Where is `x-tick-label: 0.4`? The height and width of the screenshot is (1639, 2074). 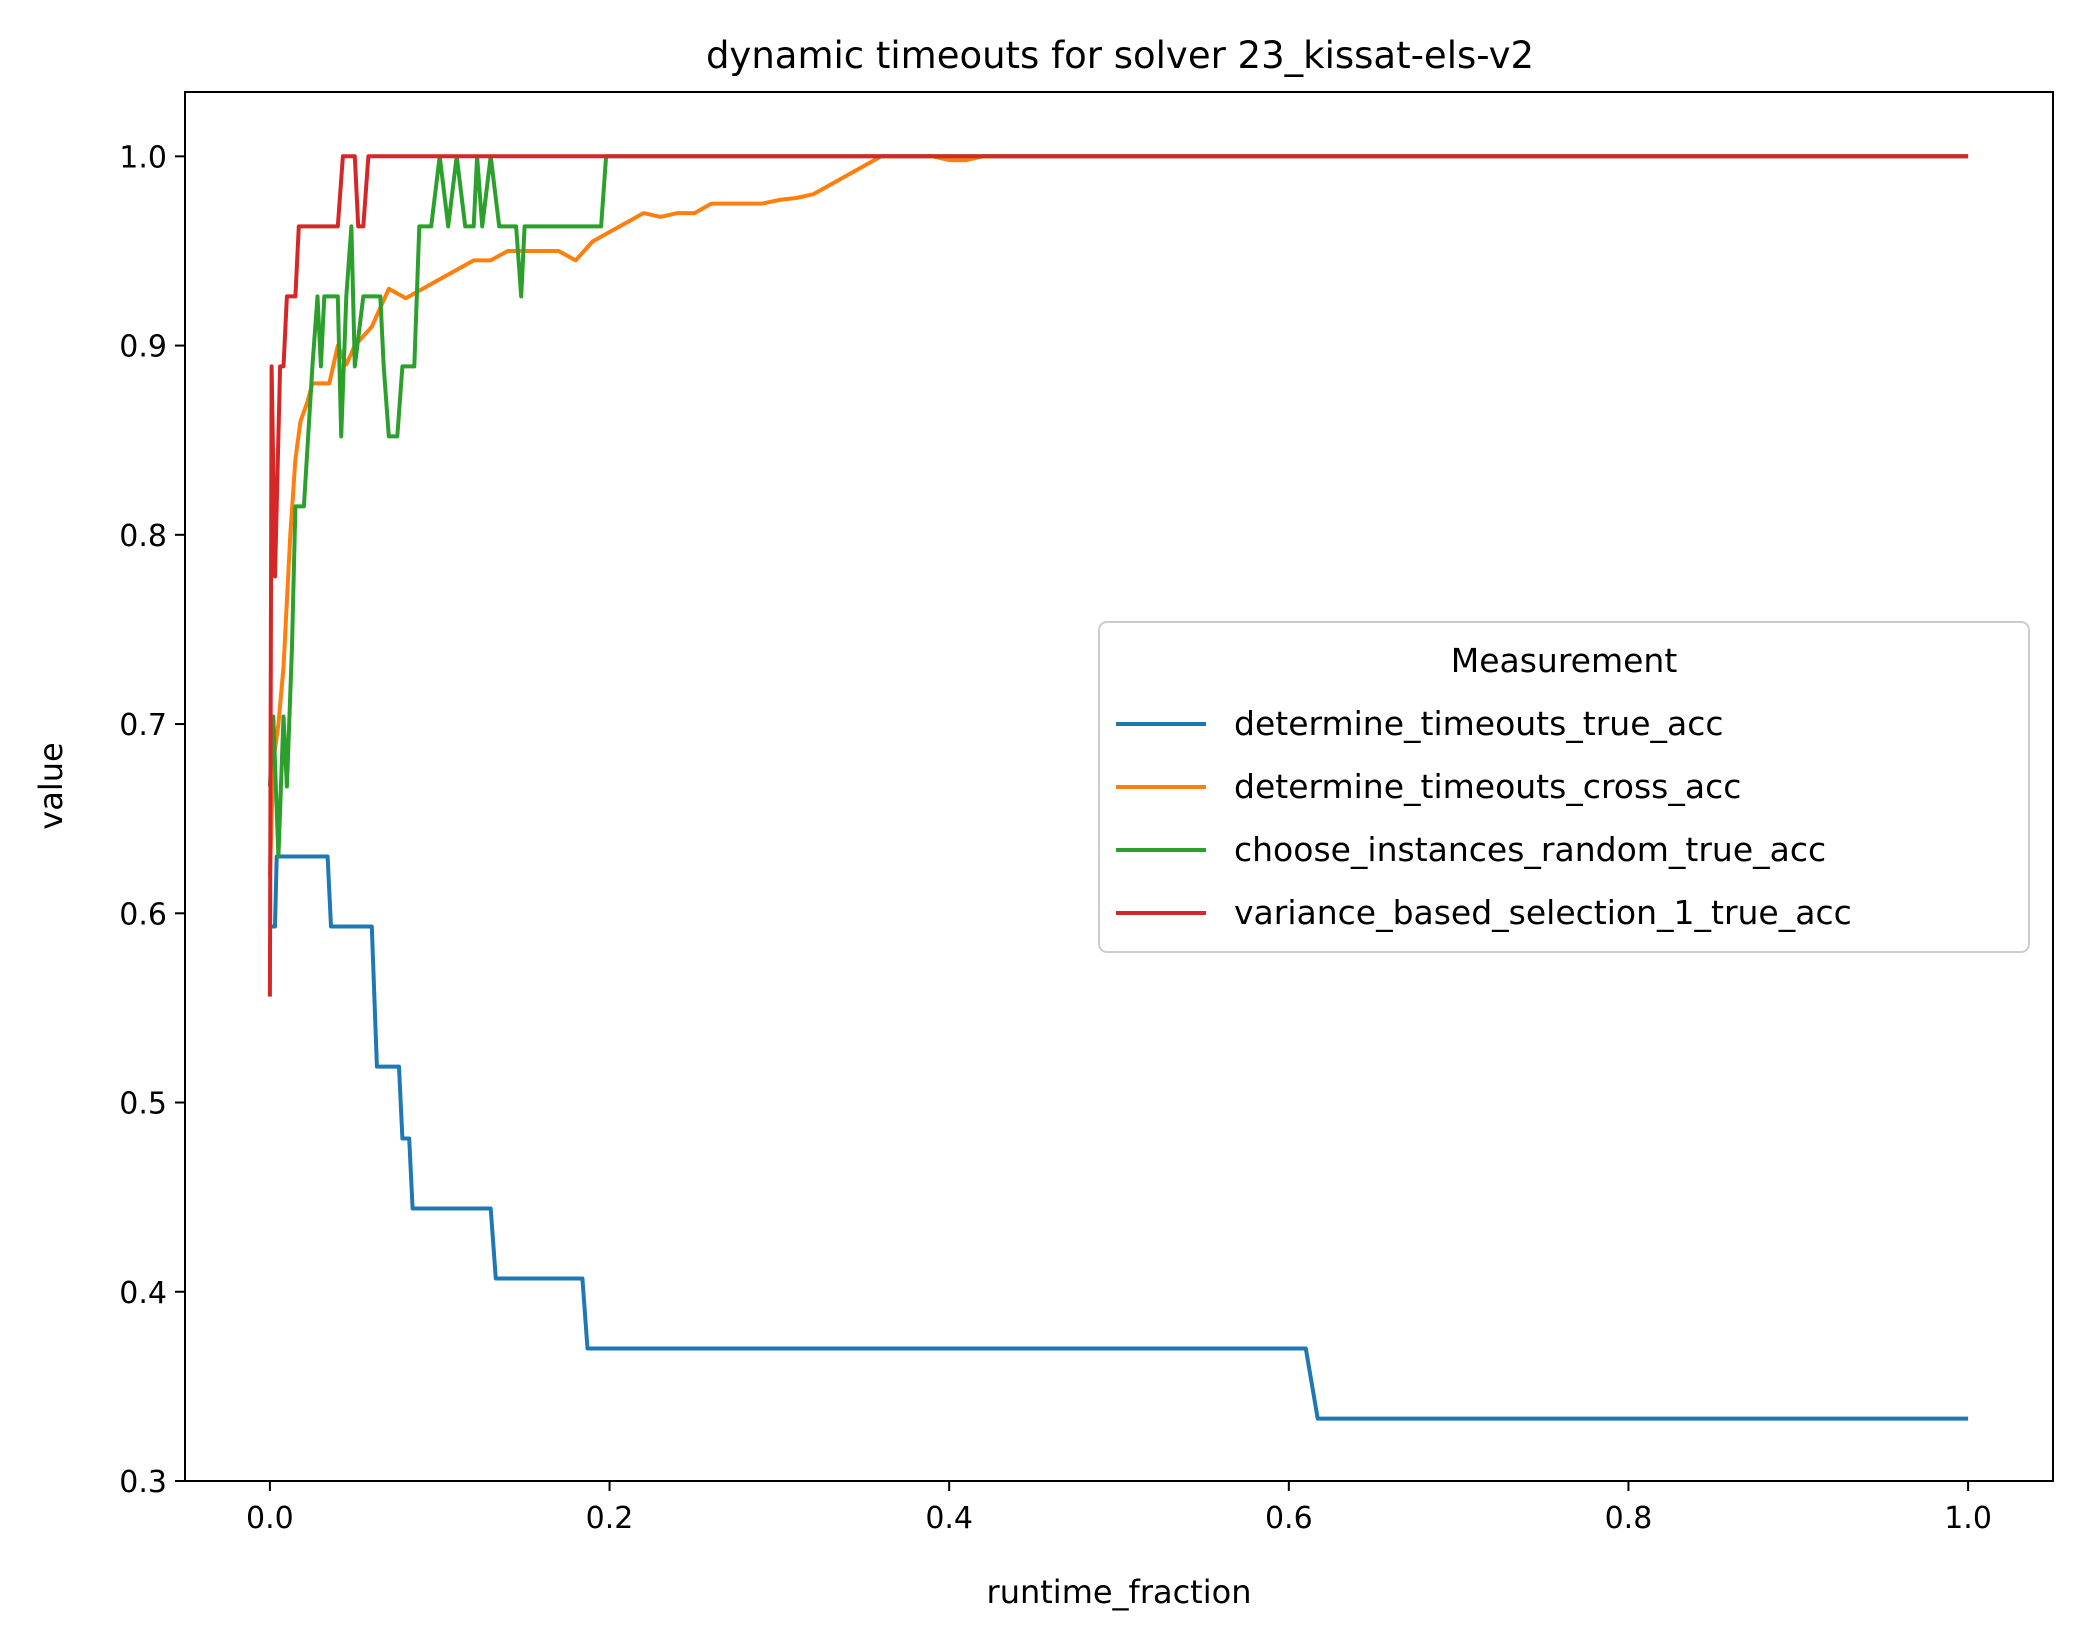 x-tick-label: 0.4 is located at coordinates (949, 1518).